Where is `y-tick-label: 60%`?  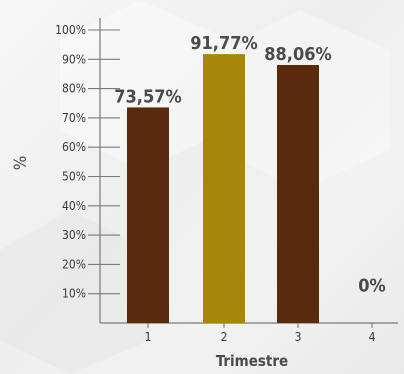 y-tick-label: 60% is located at coordinates (74, 147).